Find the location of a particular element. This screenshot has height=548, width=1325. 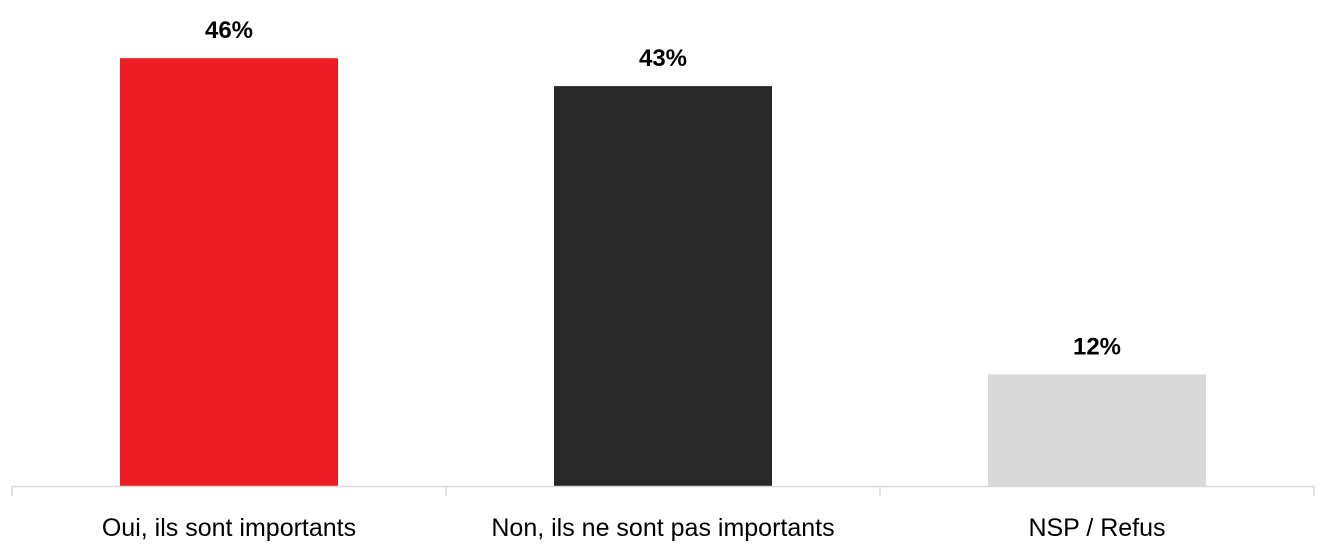

value-label-2: 43% is located at coordinates (663, 58).